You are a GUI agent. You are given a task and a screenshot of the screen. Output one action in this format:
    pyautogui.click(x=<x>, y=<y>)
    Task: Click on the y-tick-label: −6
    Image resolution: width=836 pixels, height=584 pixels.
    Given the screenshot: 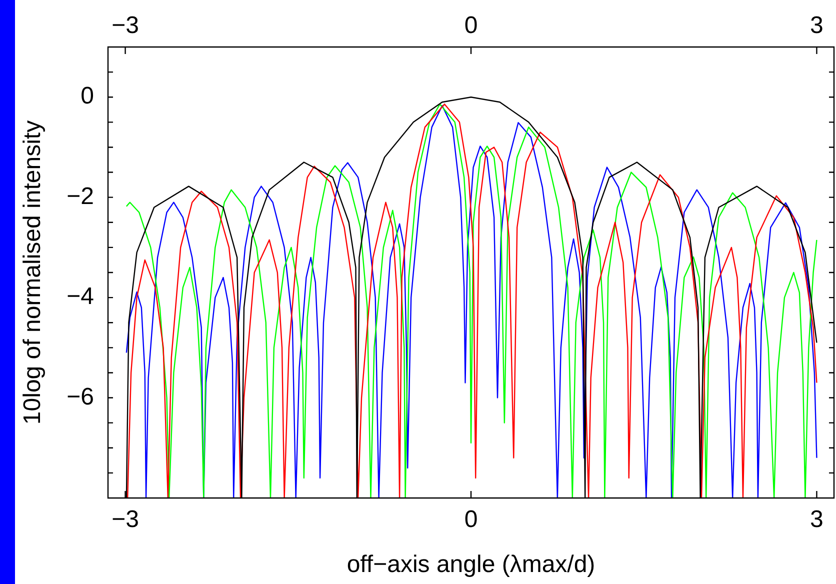 What is the action you would take?
    pyautogui.click(x=80, y=396)
    